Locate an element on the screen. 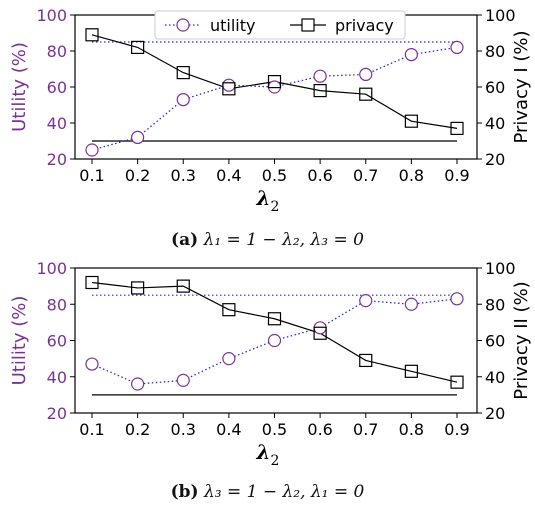 The height and width of the screenshot is (506, 535). p1-legend-privacy-label: privacy is located at coordinates (364, 25).